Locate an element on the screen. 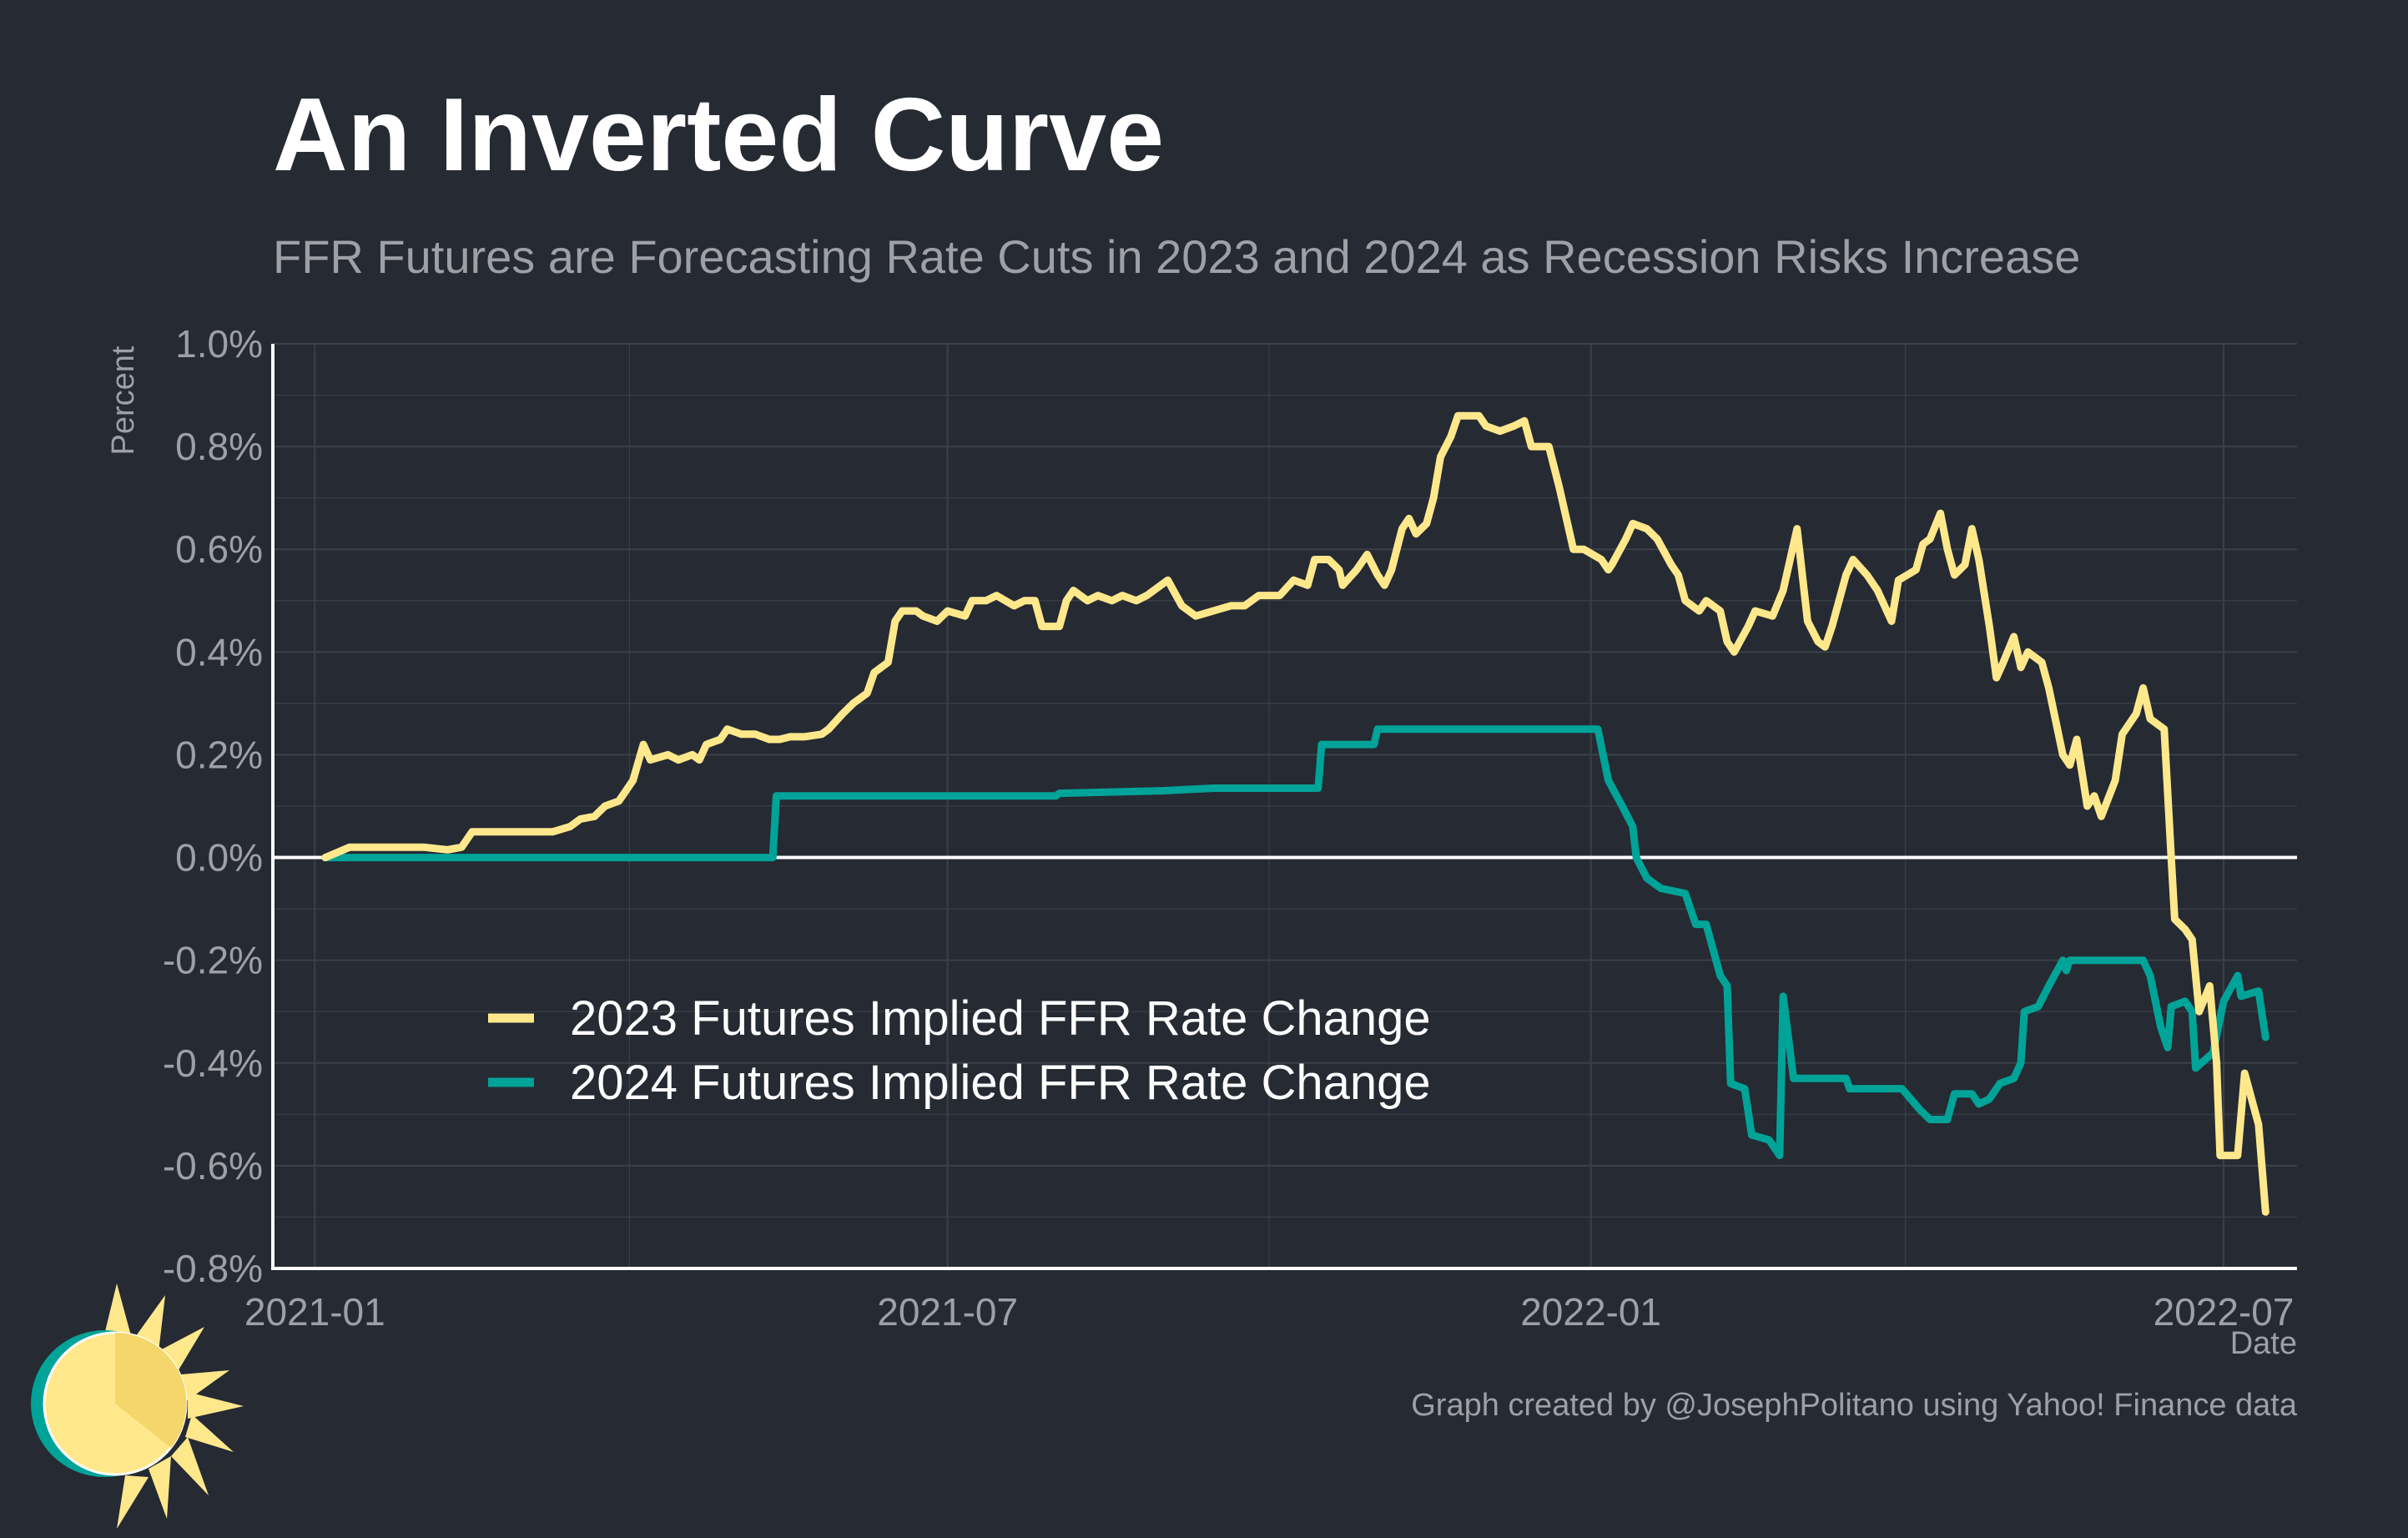  sun-logo-icon is located at coordinates (137, 1406).